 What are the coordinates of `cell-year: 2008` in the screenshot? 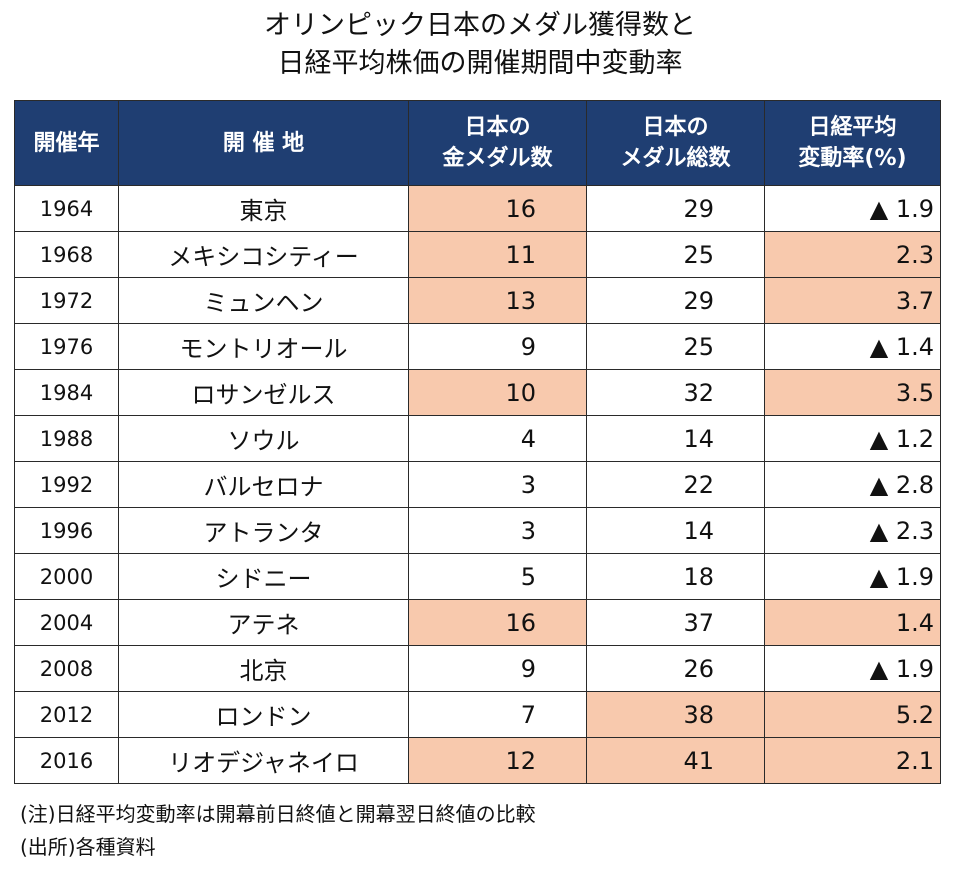 It's located at (66, 668).